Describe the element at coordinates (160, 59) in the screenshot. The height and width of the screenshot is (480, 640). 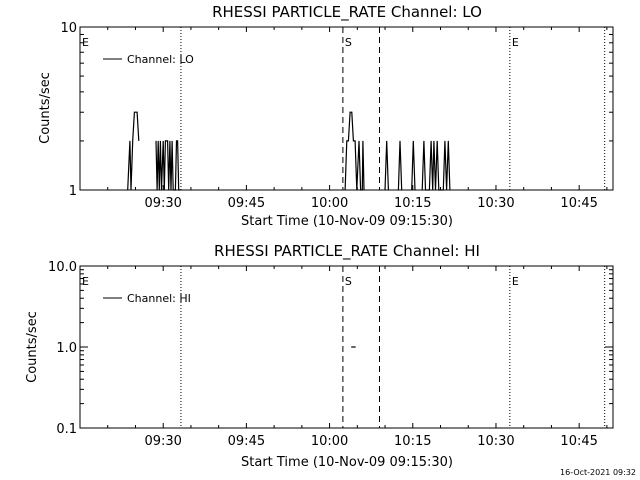
I see `legend-label: Channel: LO` at that location.